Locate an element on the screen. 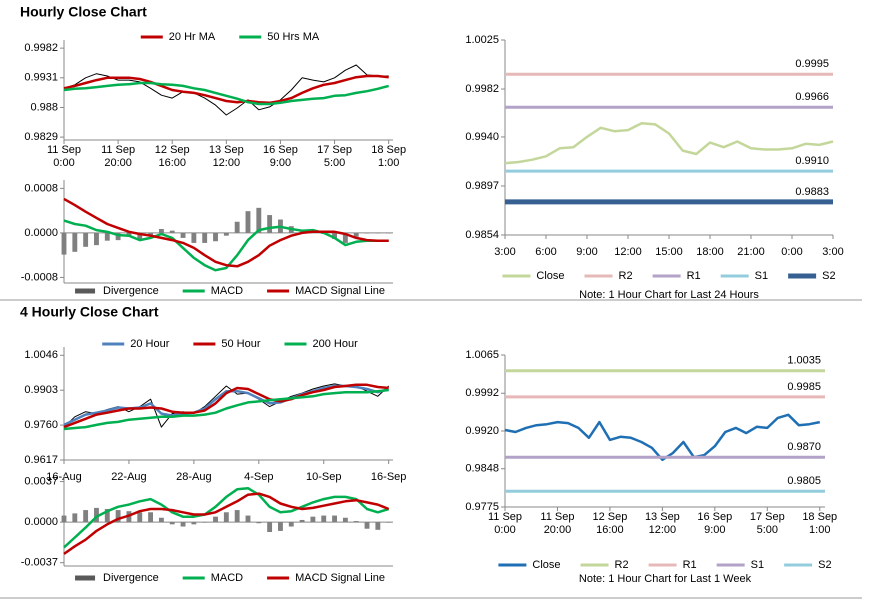 This screenshot has width=873, height=601. x-tick-label: 10-Sep is located at coordinates (323, 477).